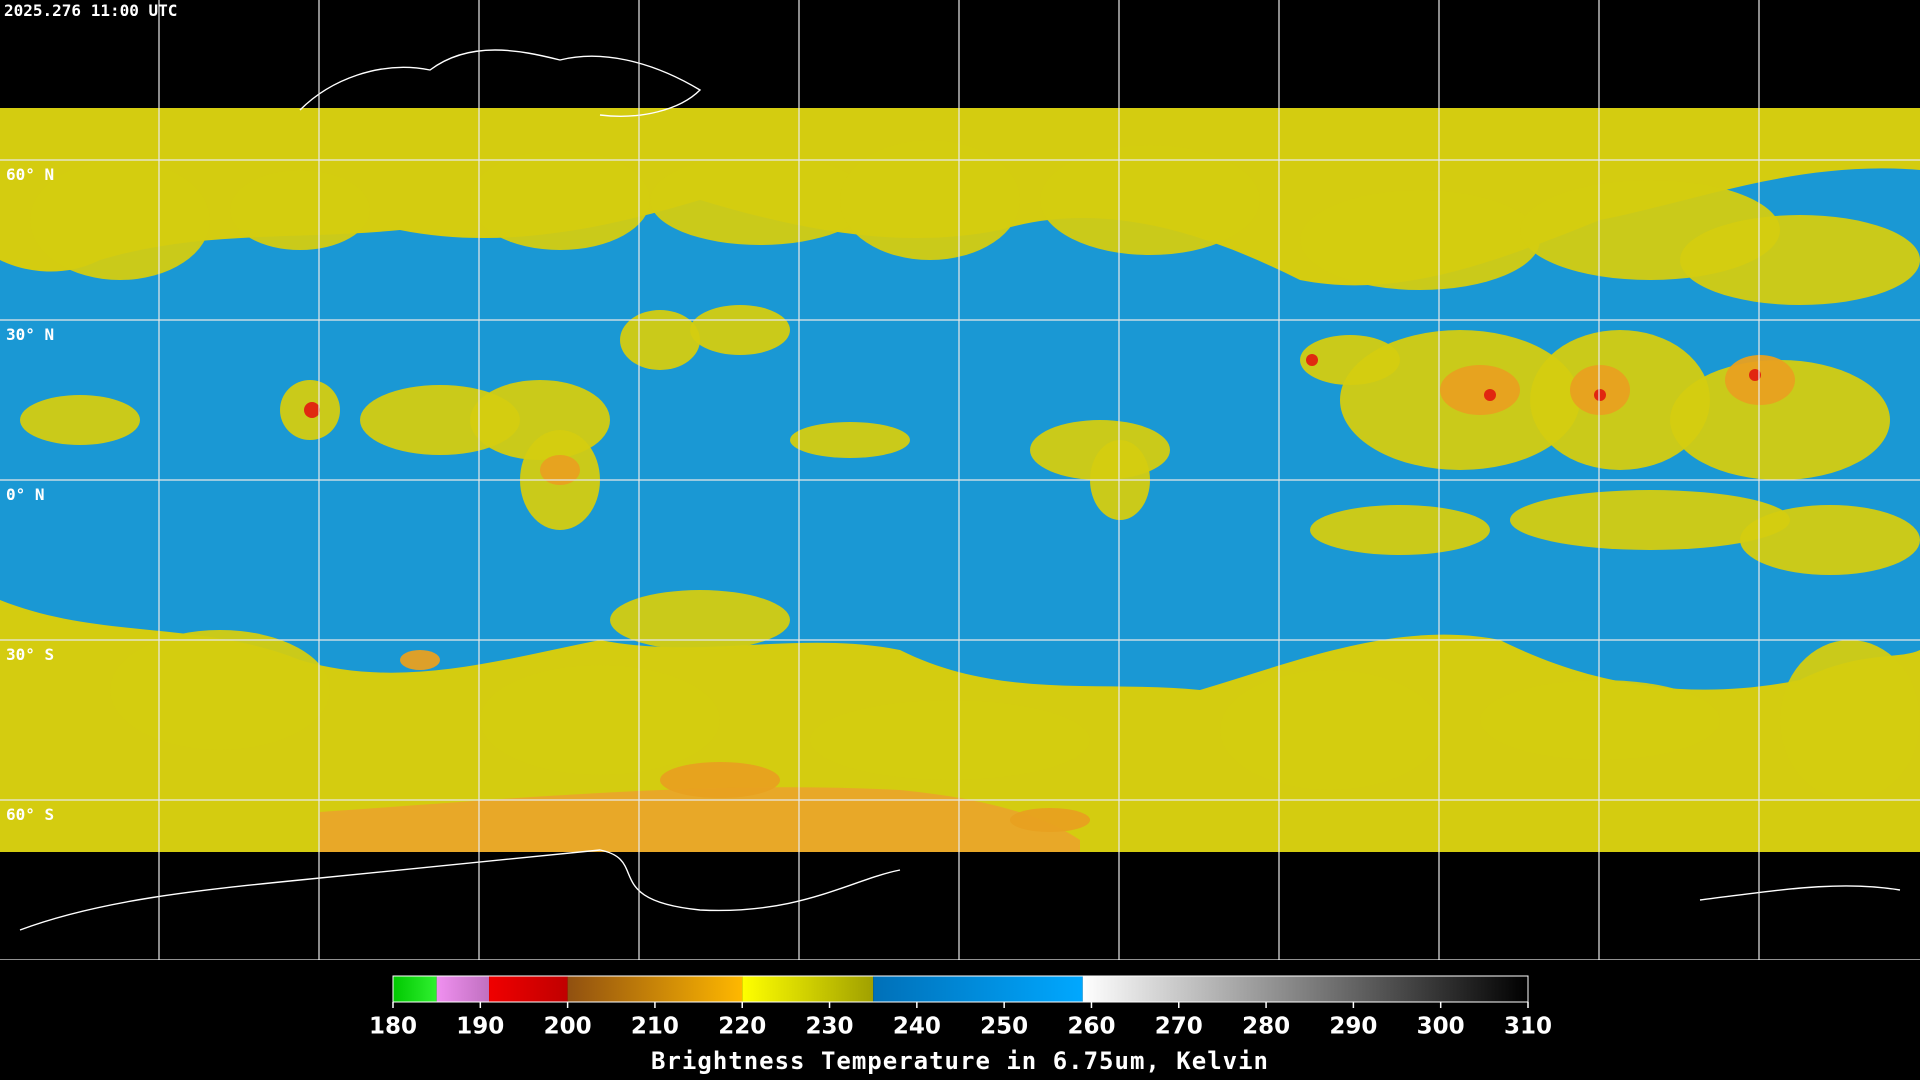 This screenshot has height=1080, width=1920. I want to click on colorbar-tick-label: 200, so click(568, 1027).